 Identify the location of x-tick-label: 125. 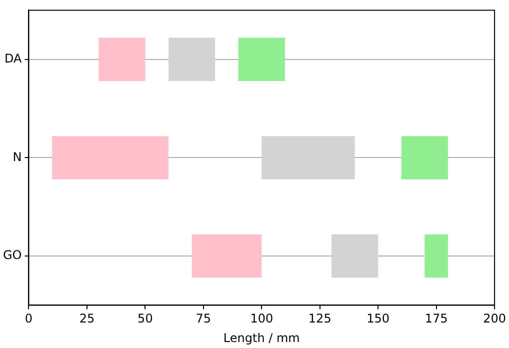
(320, 319).